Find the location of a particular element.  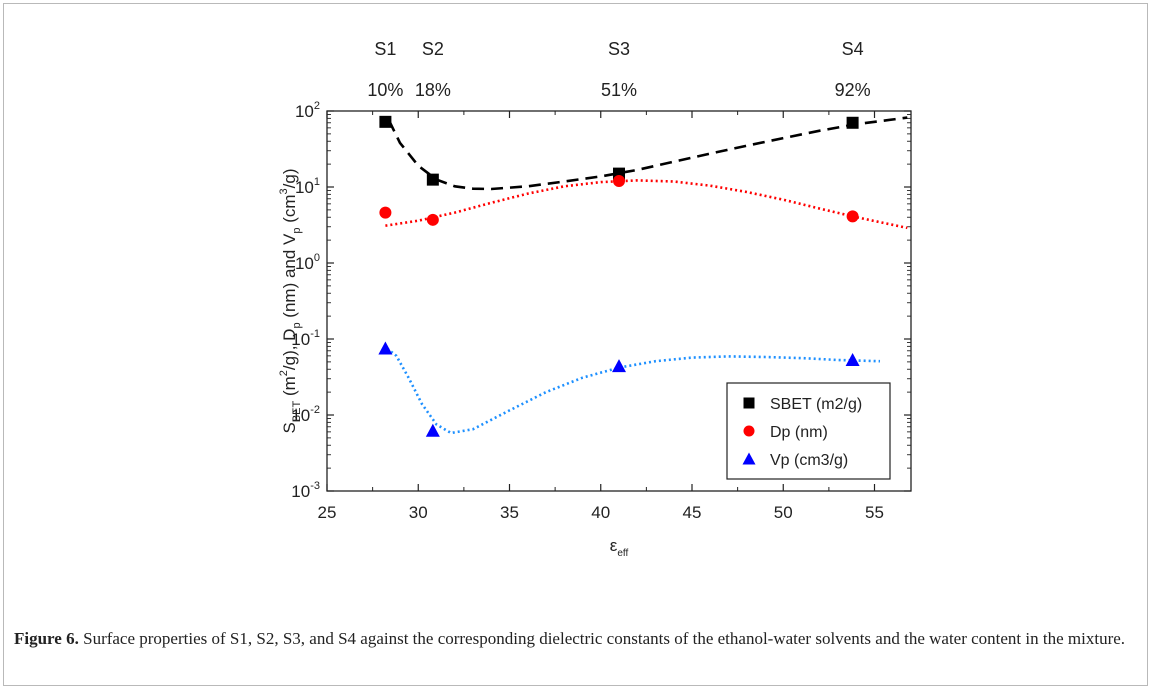

top-water-label: 51% is located at coordinates (619, 90).